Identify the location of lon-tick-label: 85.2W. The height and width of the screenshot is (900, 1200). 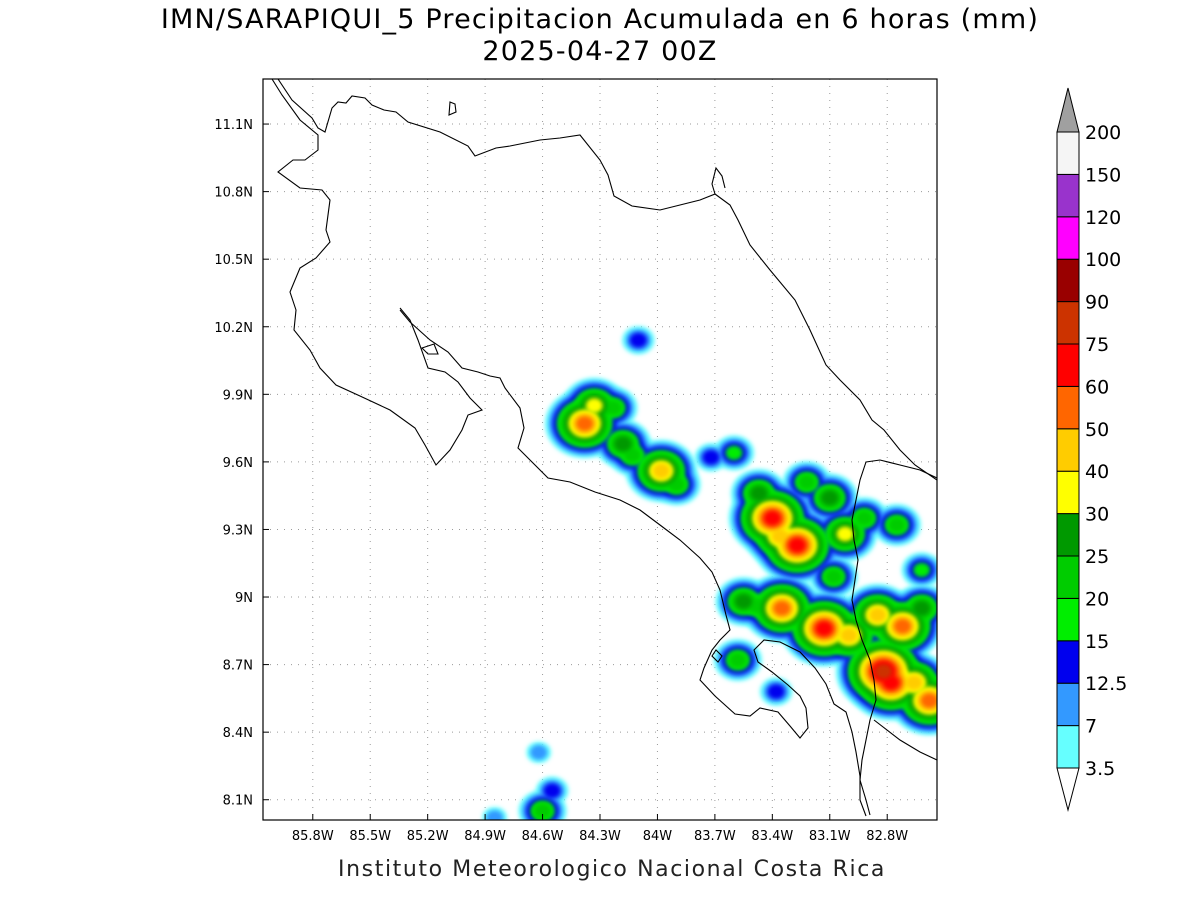
(428, 836).